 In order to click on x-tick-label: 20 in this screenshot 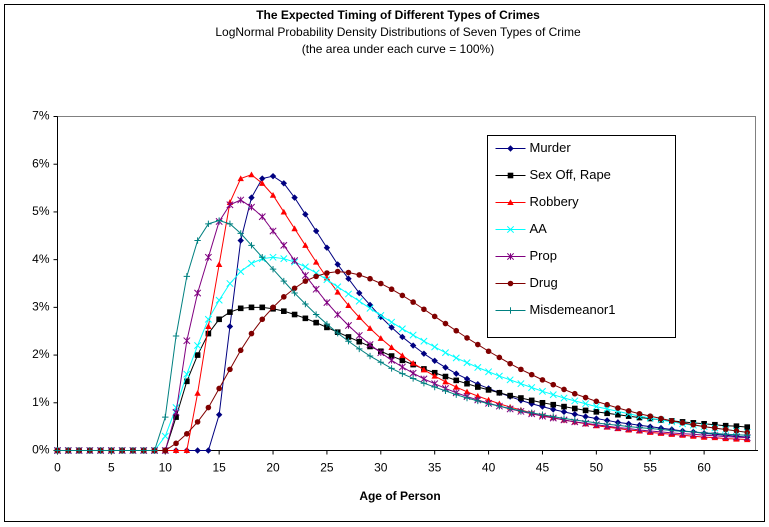, I will do `click(273, 468)`.